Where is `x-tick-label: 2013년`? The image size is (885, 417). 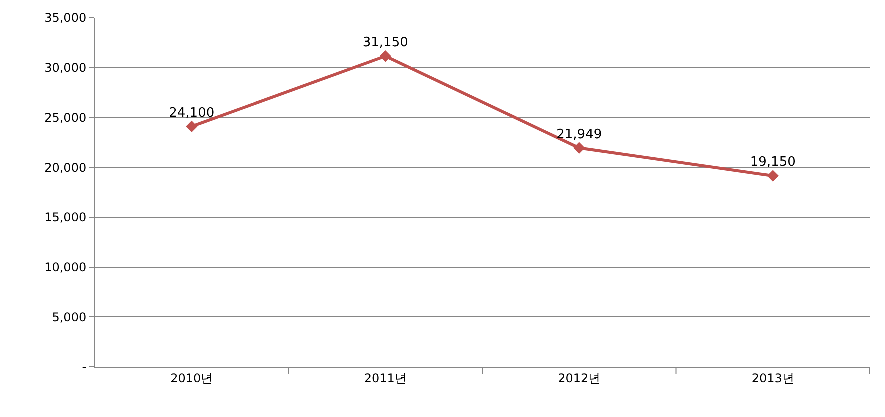
x-tick-label: 2013년 is located at coordinates (773, 378).